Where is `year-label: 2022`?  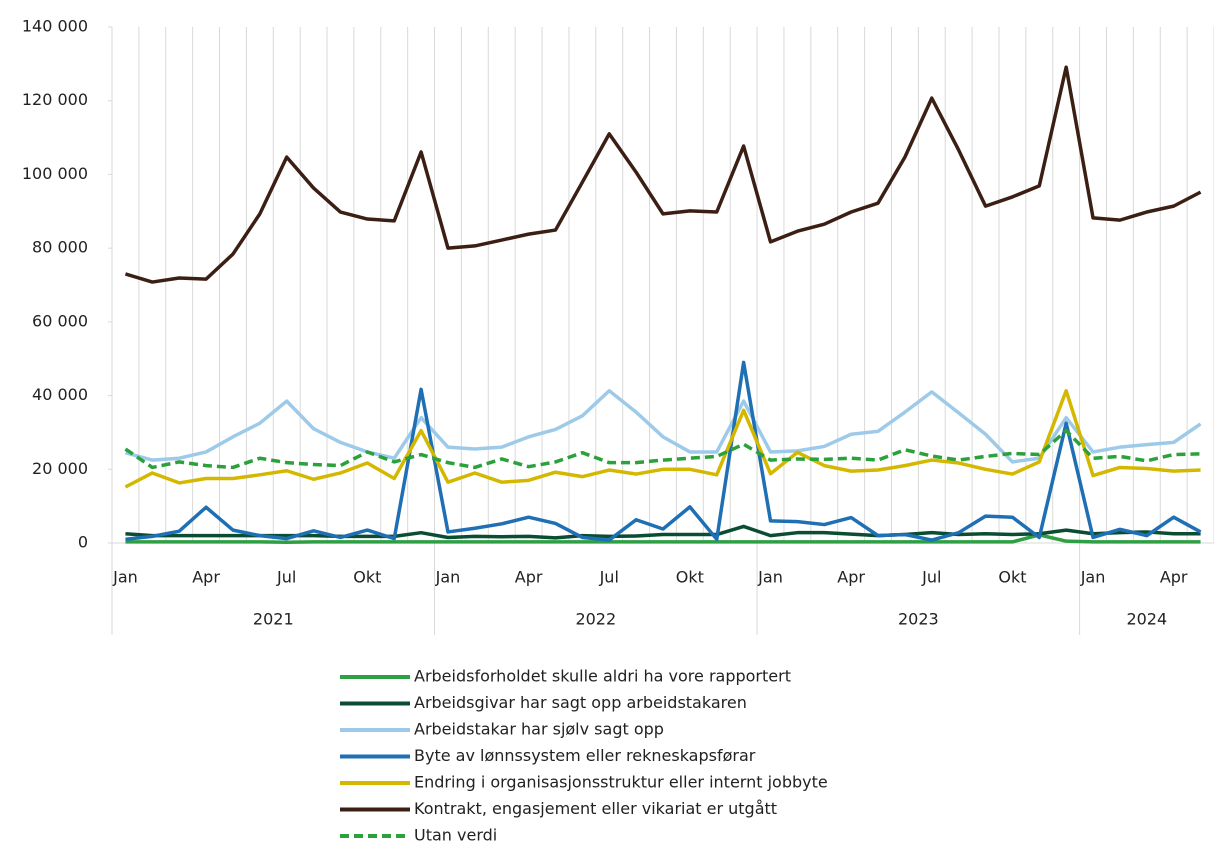 year-label: 2022 is located at coordinates (595, 619).